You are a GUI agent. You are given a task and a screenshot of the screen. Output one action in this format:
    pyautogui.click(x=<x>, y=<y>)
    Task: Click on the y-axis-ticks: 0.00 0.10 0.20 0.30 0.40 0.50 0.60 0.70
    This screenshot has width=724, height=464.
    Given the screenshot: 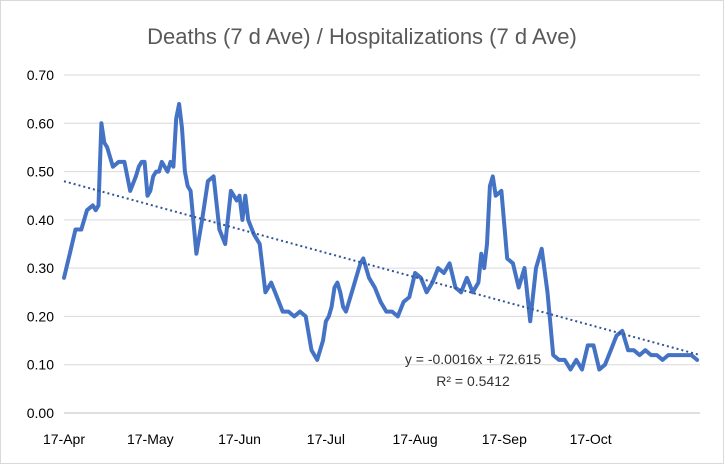 What is the action you would take?
    pyautogui.click(x=40, y=244)
    